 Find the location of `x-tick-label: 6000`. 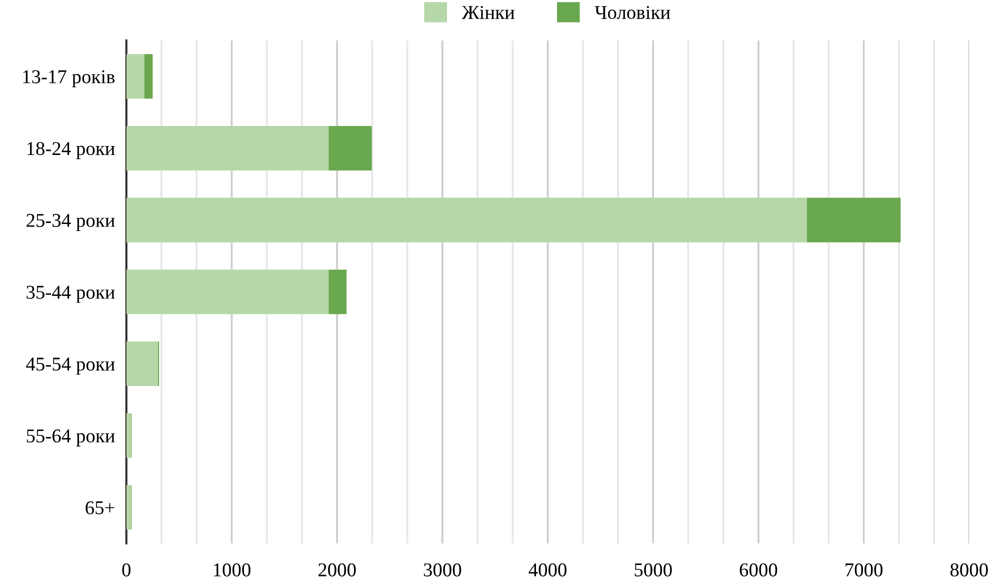

x-tick-label: 6000 is located at coordinates (759, 569).